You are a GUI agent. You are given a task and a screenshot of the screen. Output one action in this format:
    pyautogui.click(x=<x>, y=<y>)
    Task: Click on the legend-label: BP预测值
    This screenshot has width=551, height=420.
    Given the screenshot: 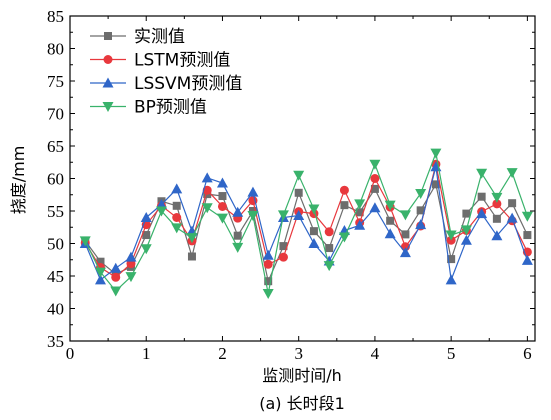 What is the action you would take?
    pyautogui.click(x=170, y=108)
    